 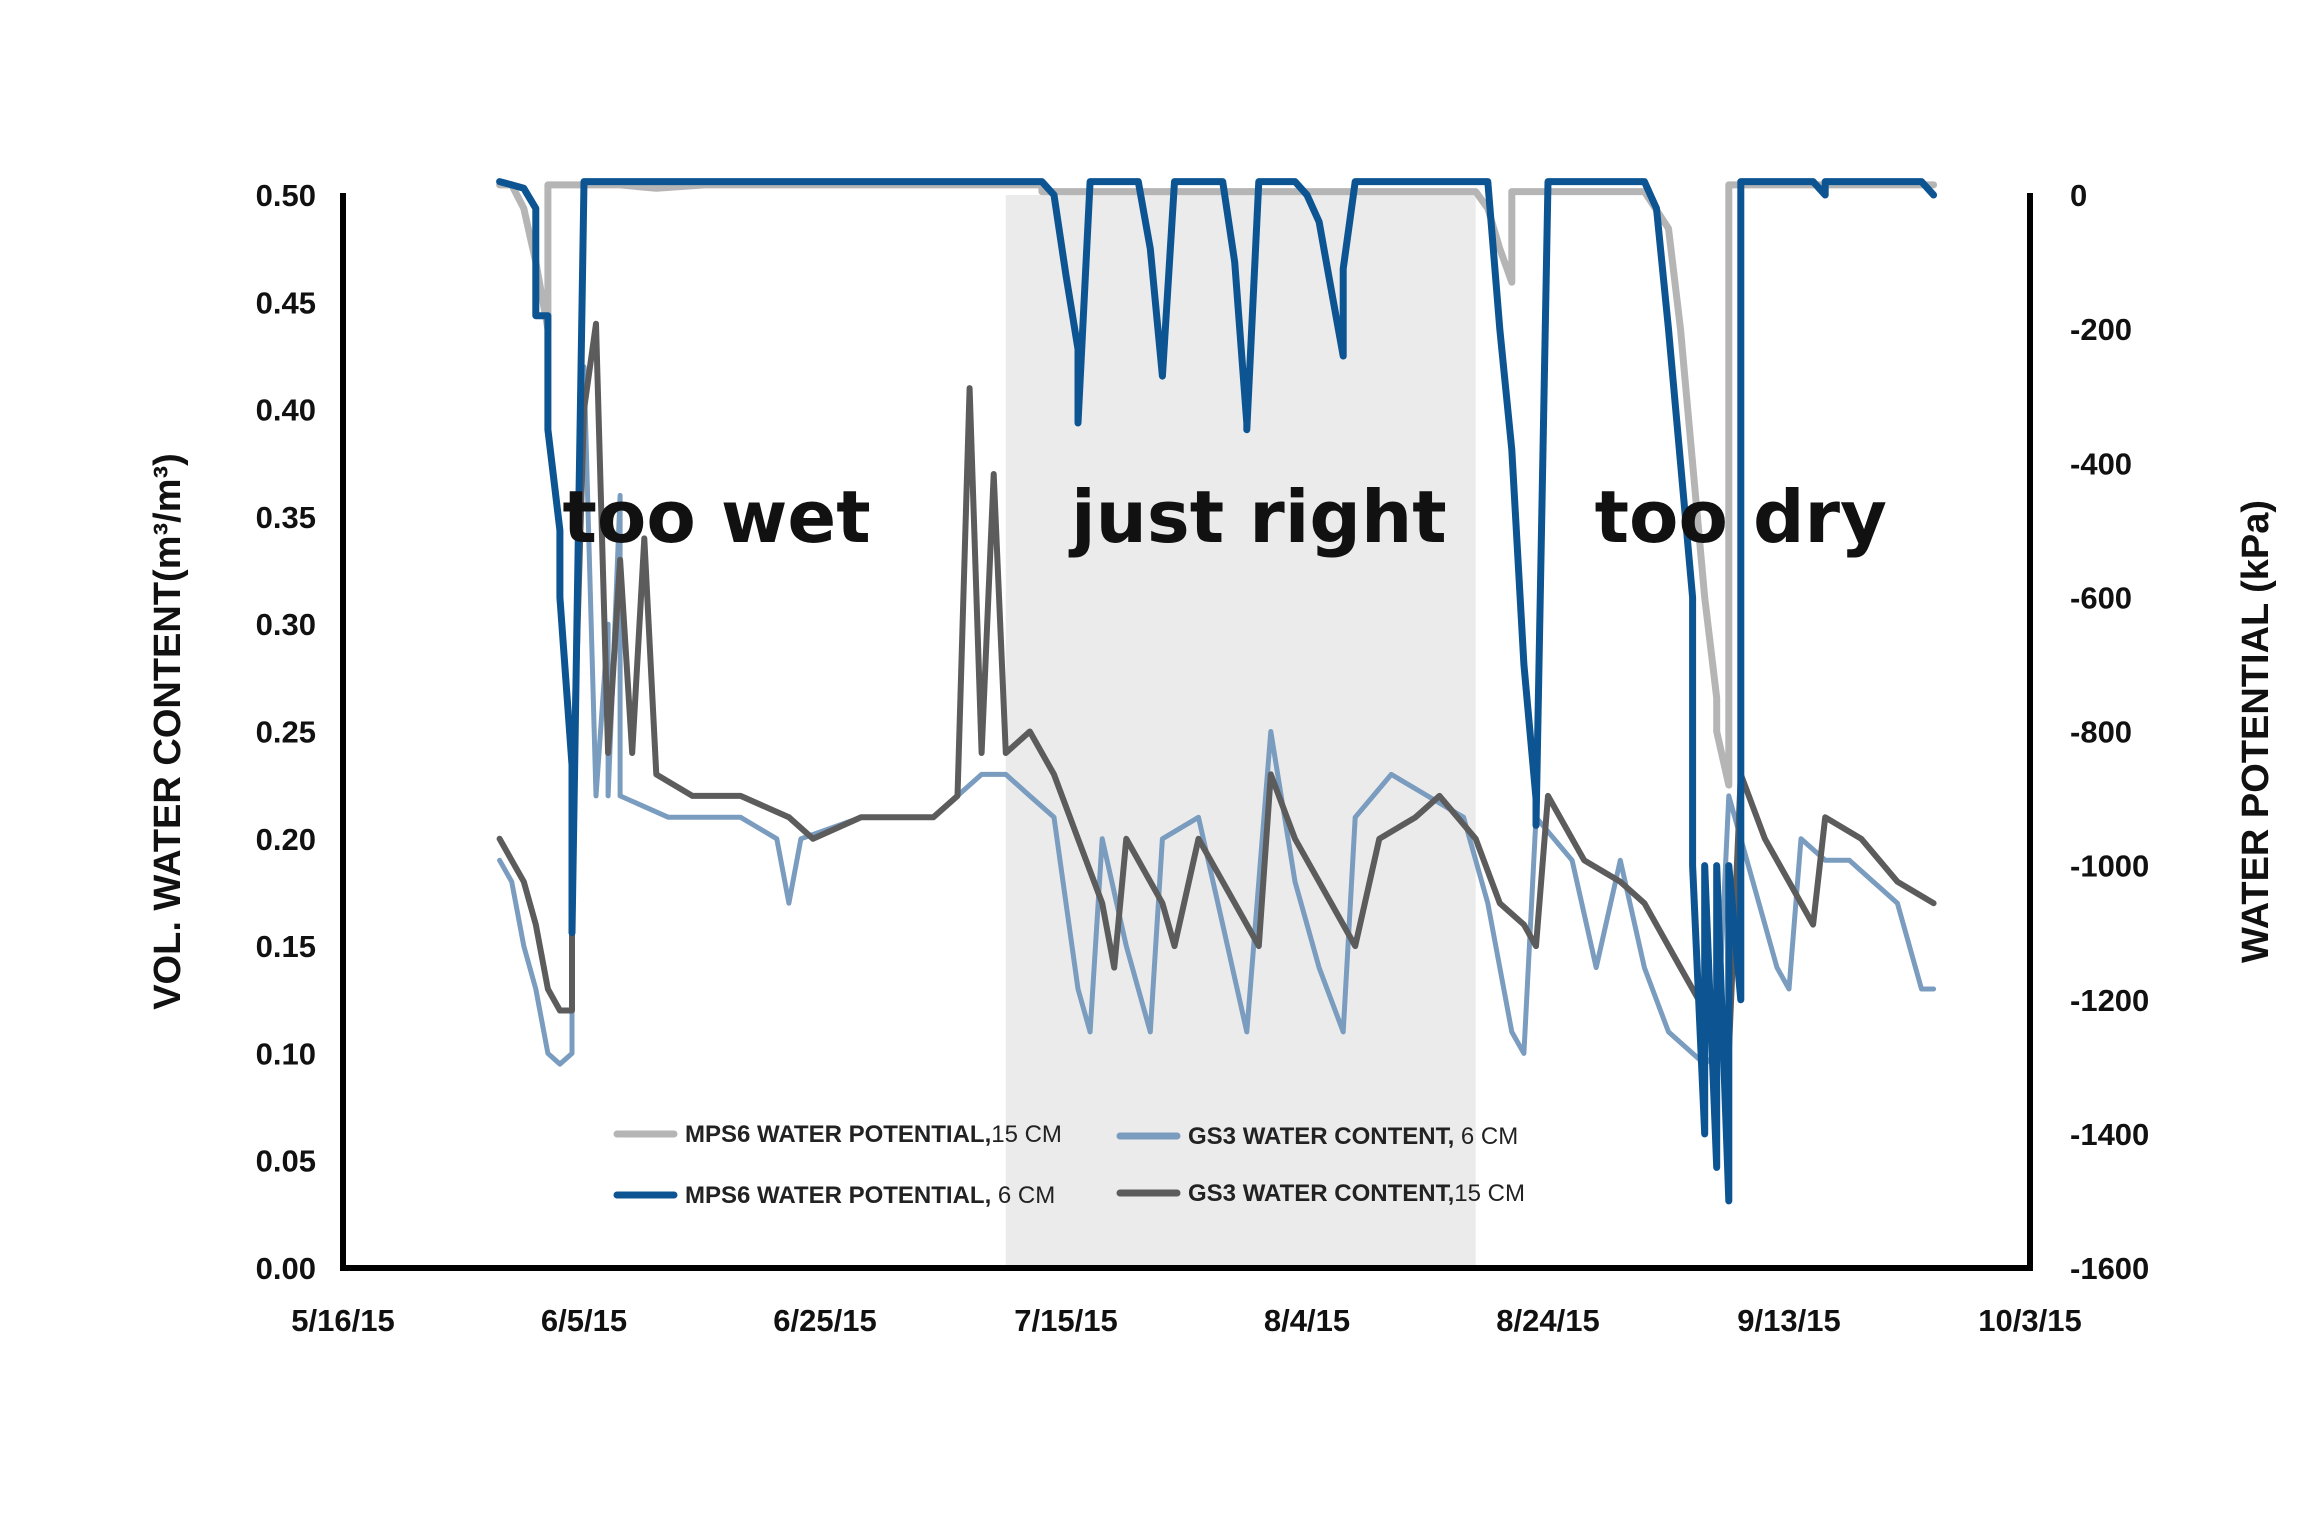 I want to click on left-tick-label: 0.25, so click(x=286, y=732).